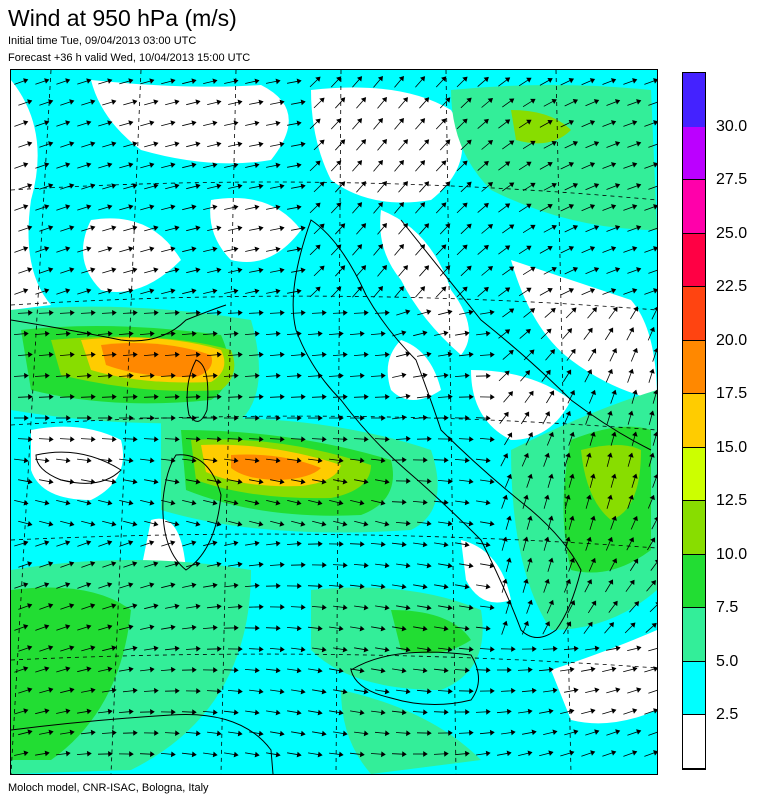  What do you see at coordinates (732, 233) in the screenshot?
I see `colorbar-tick-label: 25.0` at bounding box center [732, 233].